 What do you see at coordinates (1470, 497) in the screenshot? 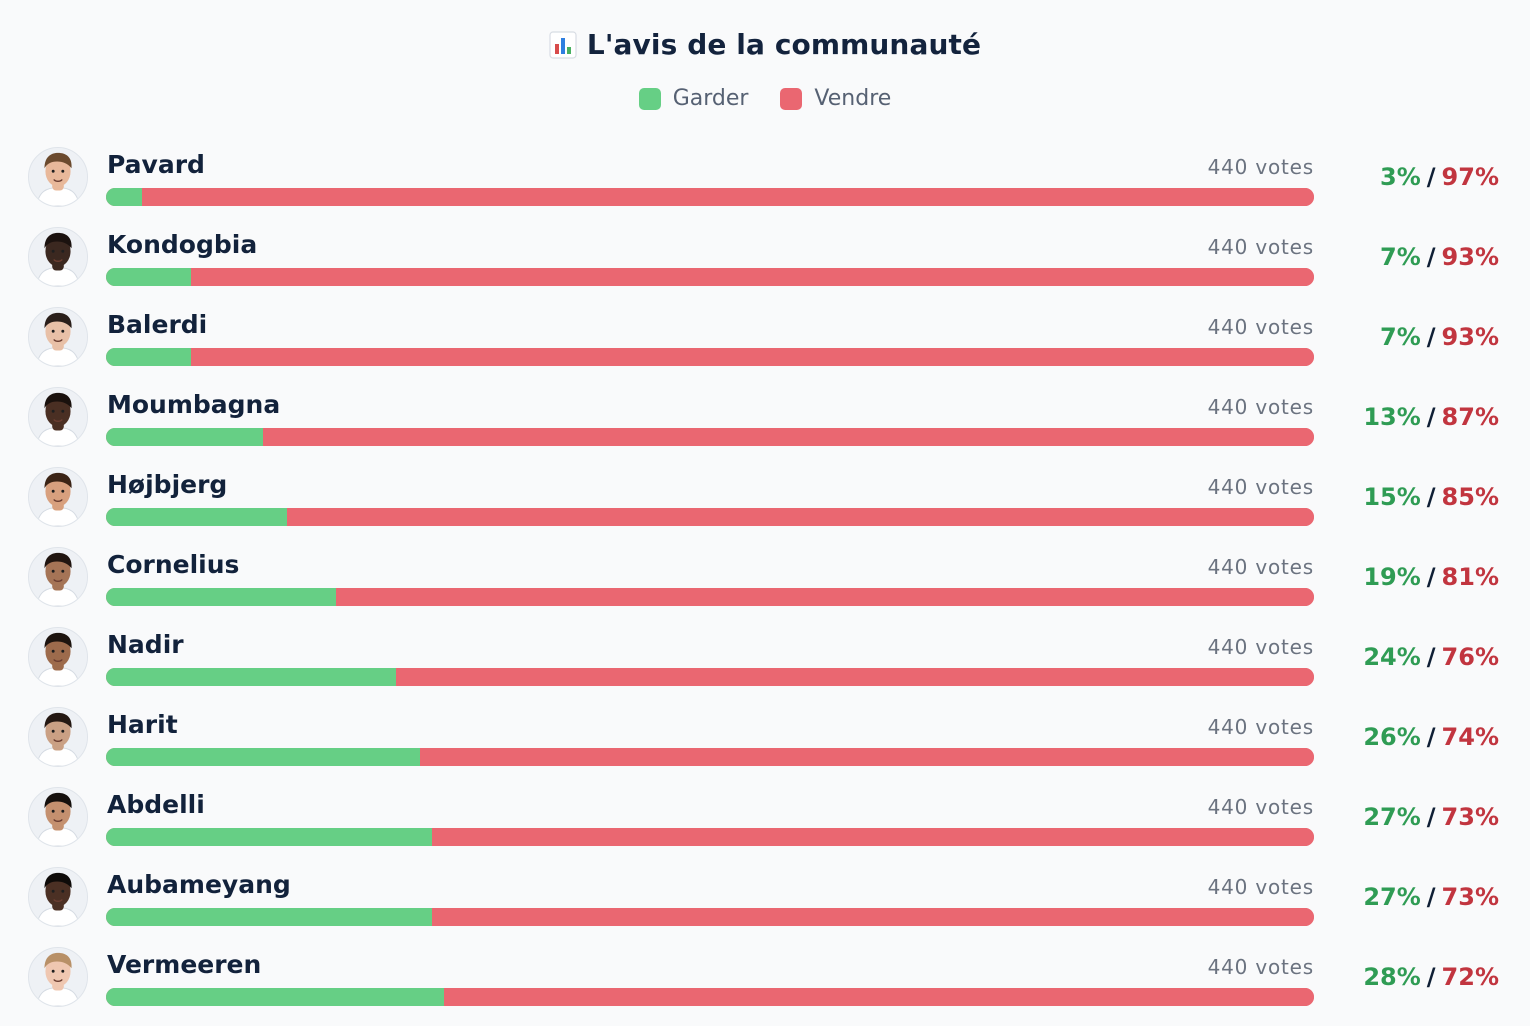
I see `percent-vendre: 85%` at bounding box center [1470, 497].